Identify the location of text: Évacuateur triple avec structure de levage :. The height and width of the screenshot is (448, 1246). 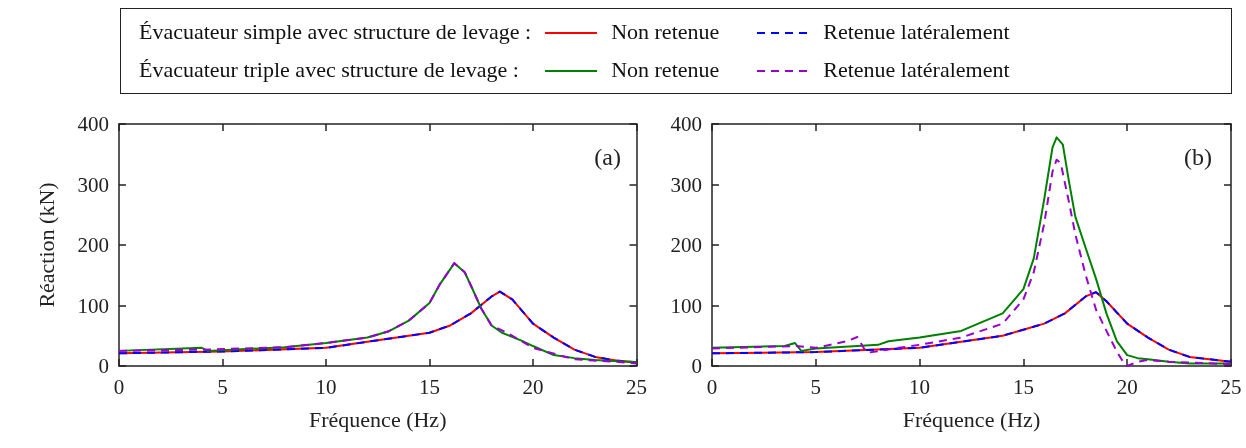
(329, 70).